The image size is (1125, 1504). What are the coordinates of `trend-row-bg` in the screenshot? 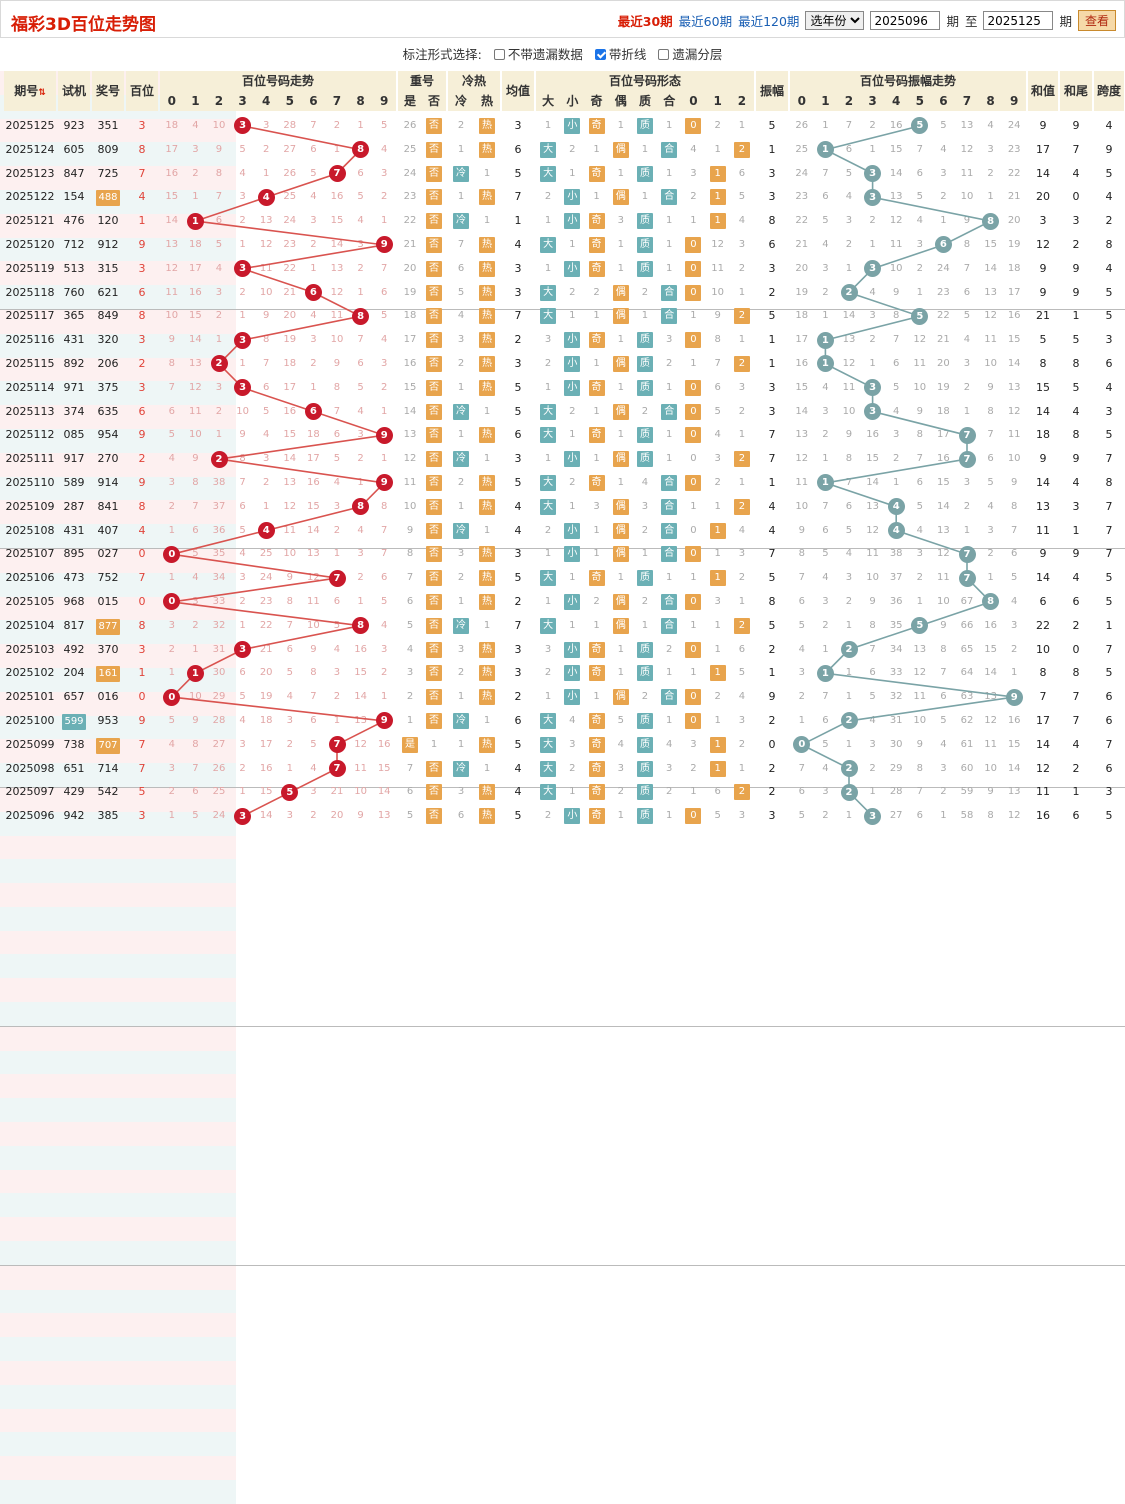 It's located at (118, 847).